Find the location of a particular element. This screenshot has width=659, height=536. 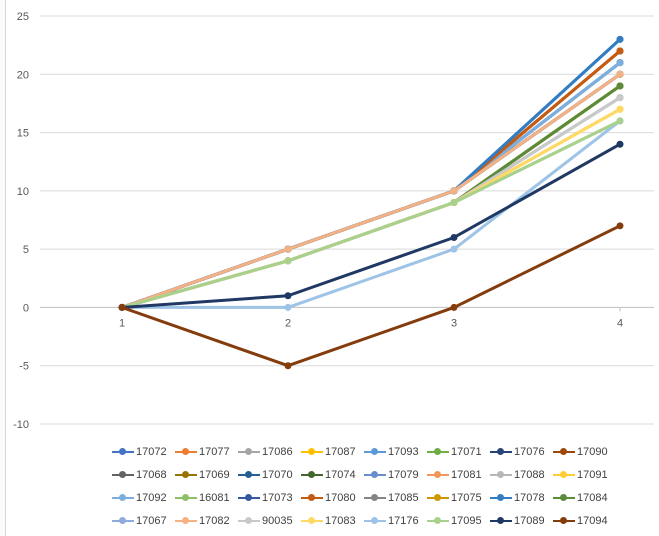

legend-label: 17068 is located at coordinates (151, 474).